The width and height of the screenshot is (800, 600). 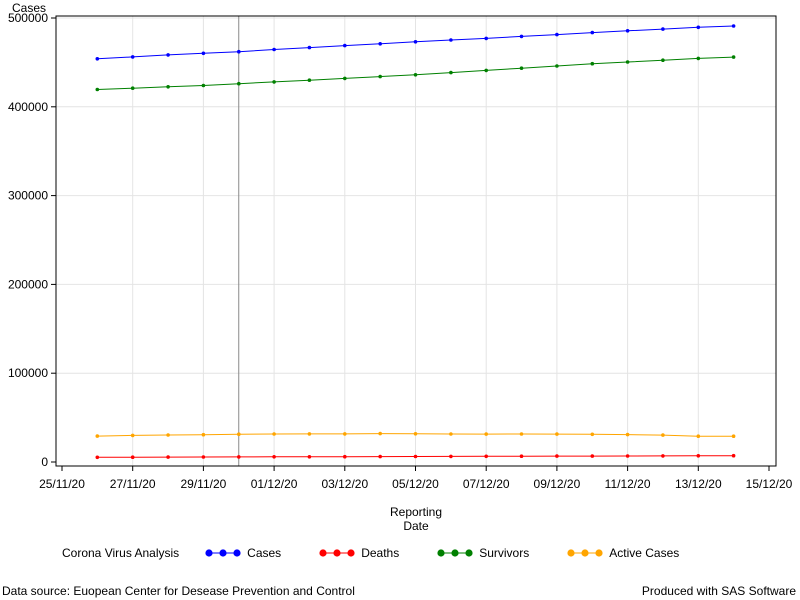 What do you see at coordinates (769, 484) in the screenshot?
I see `x-tick-label: 15/12/20` at bounding box center [769, 484].